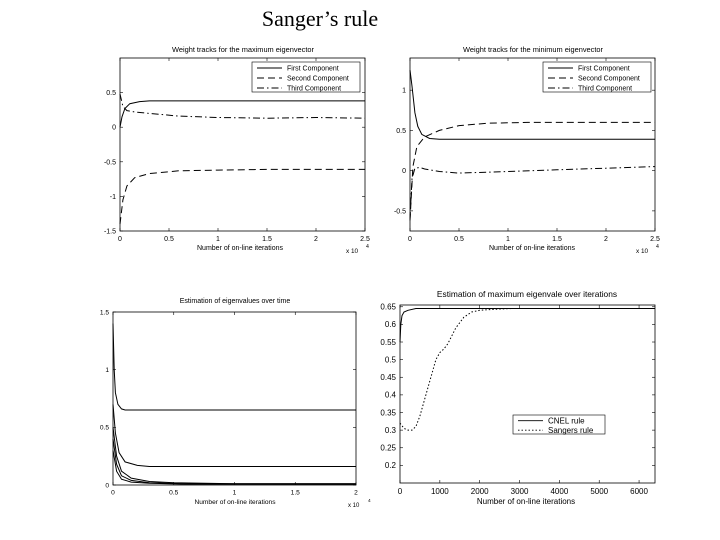 This screenshot has width=720, height=540. I want to click on y-tick-label: 0.55, so click(388, 342).